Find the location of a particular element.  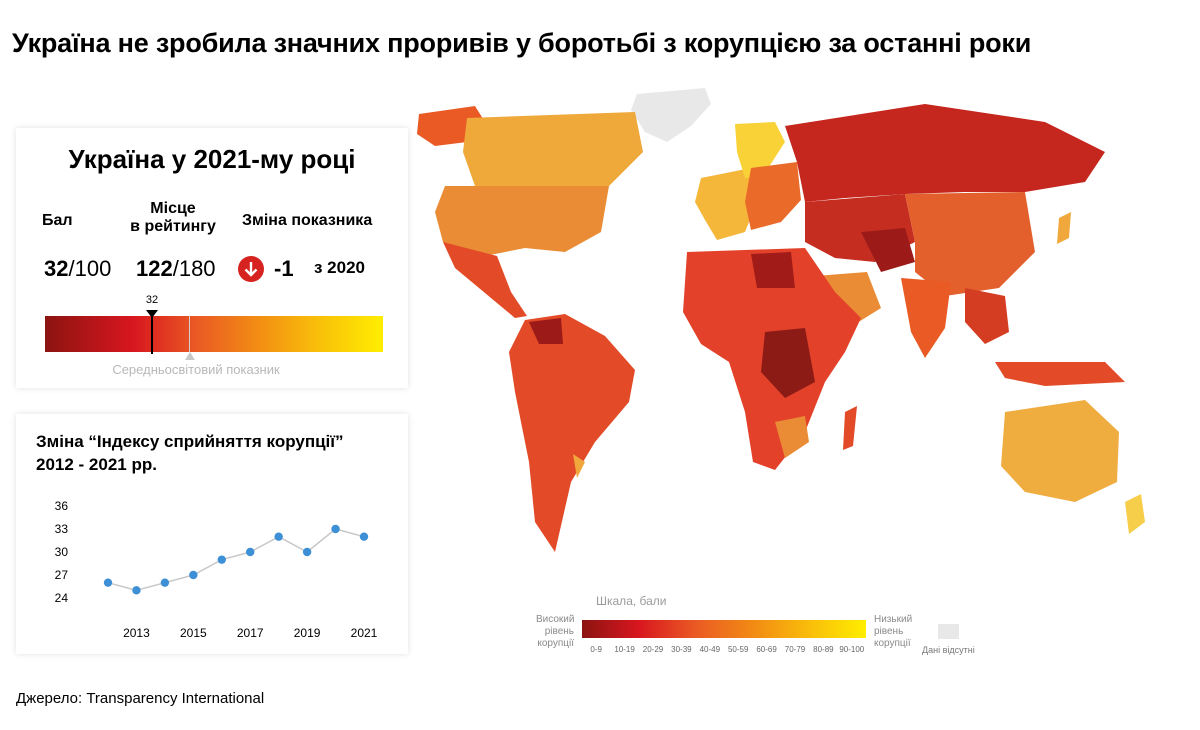

map-western-europe is located at coordinates (726, 204).